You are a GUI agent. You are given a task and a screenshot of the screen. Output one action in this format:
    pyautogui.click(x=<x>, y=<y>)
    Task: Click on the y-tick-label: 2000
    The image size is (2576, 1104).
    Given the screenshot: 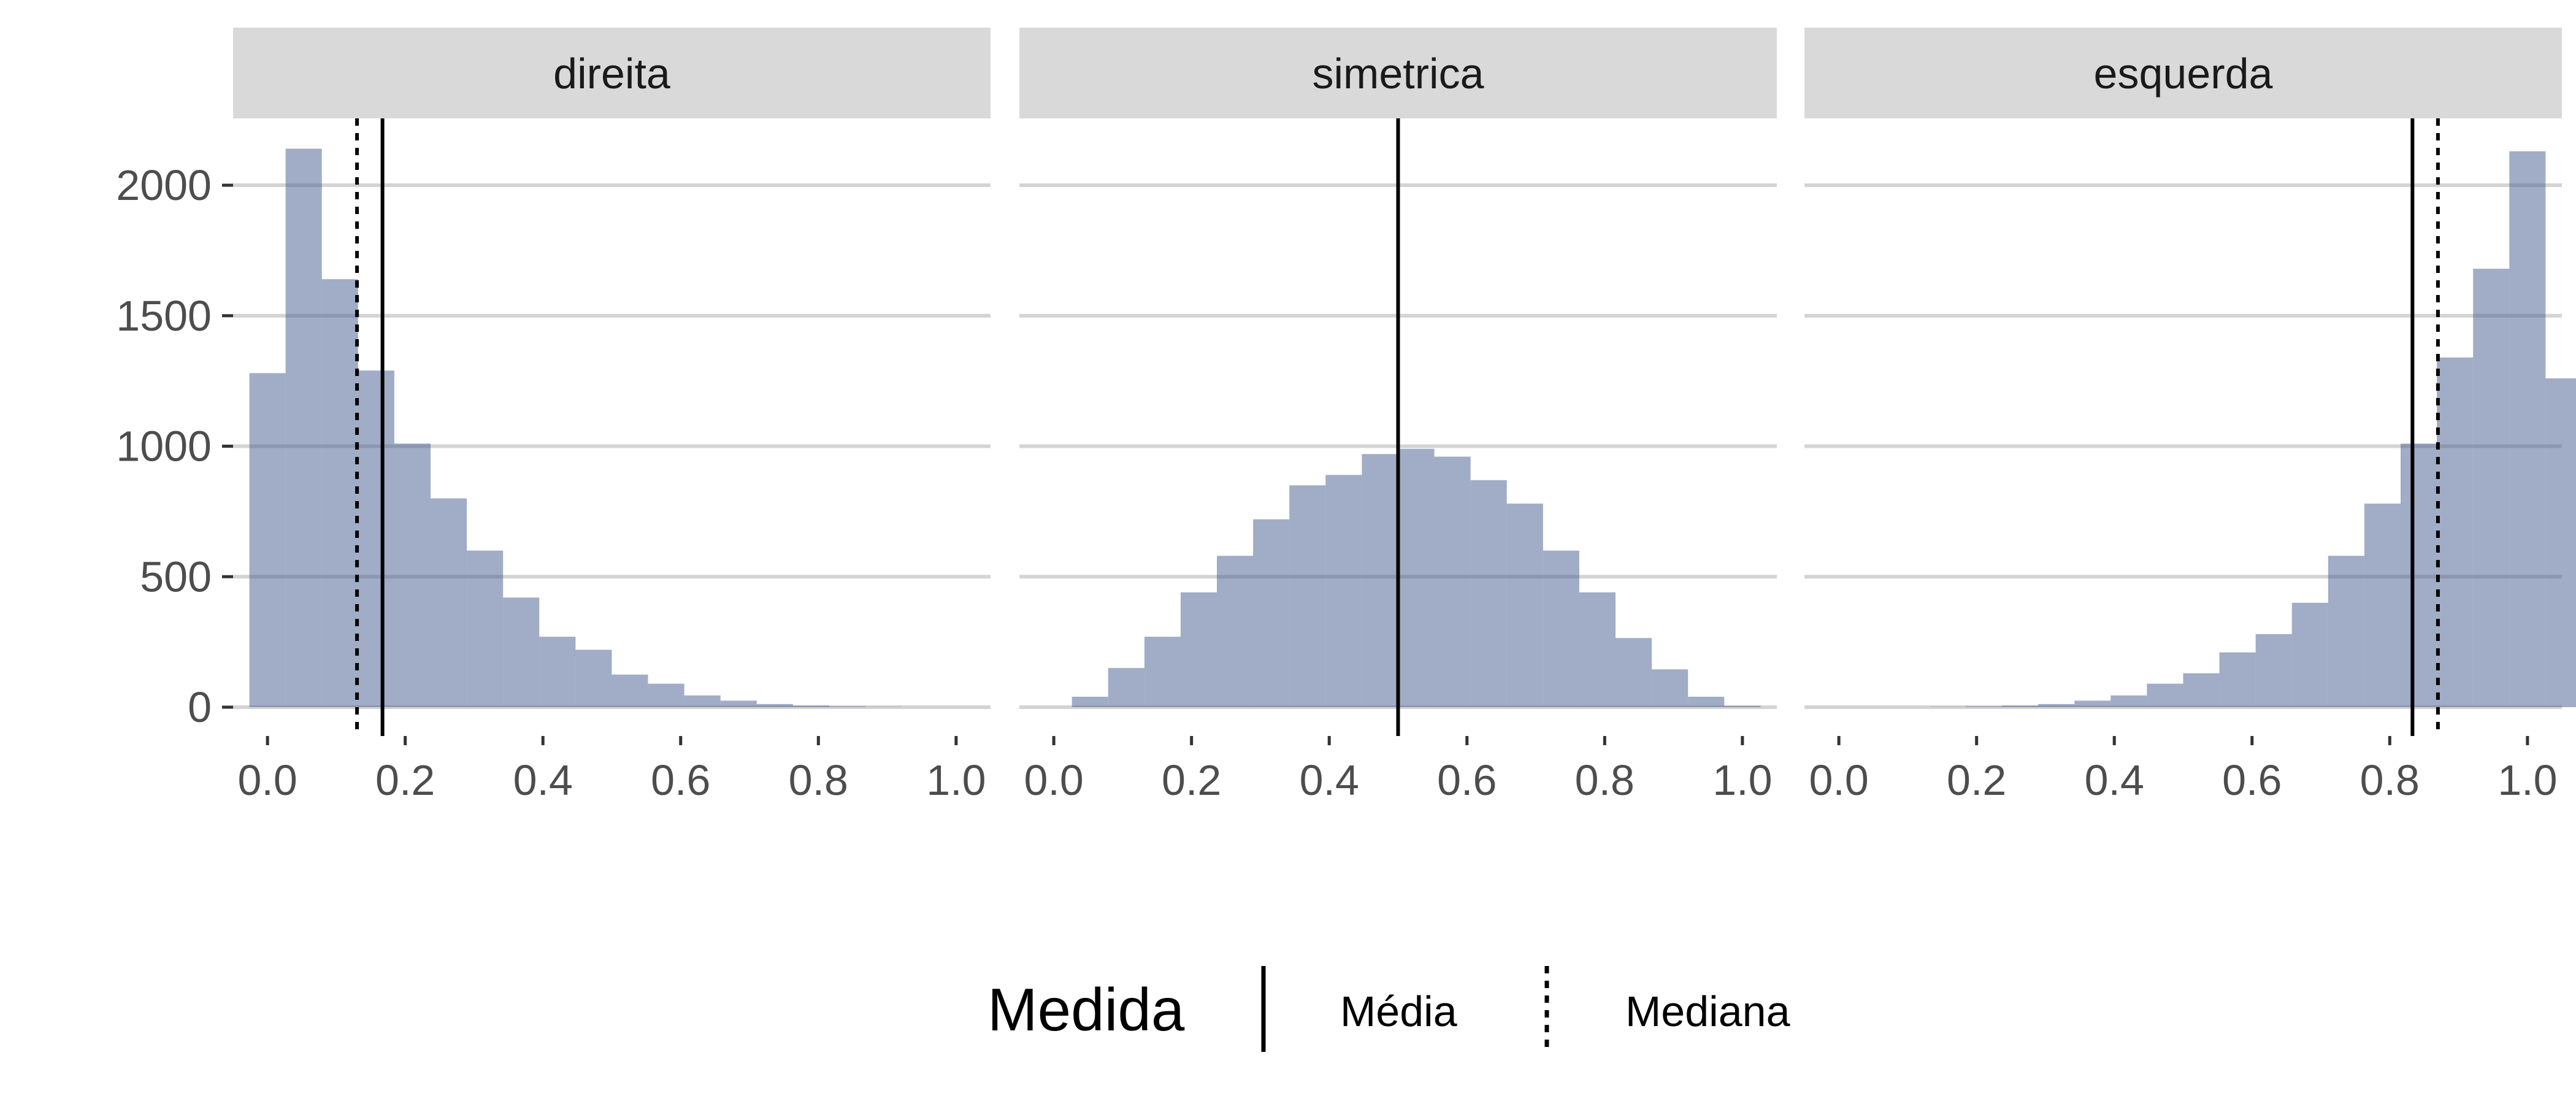 What is the action you would take?
    pyautogui.click(x=164, y=185)
    